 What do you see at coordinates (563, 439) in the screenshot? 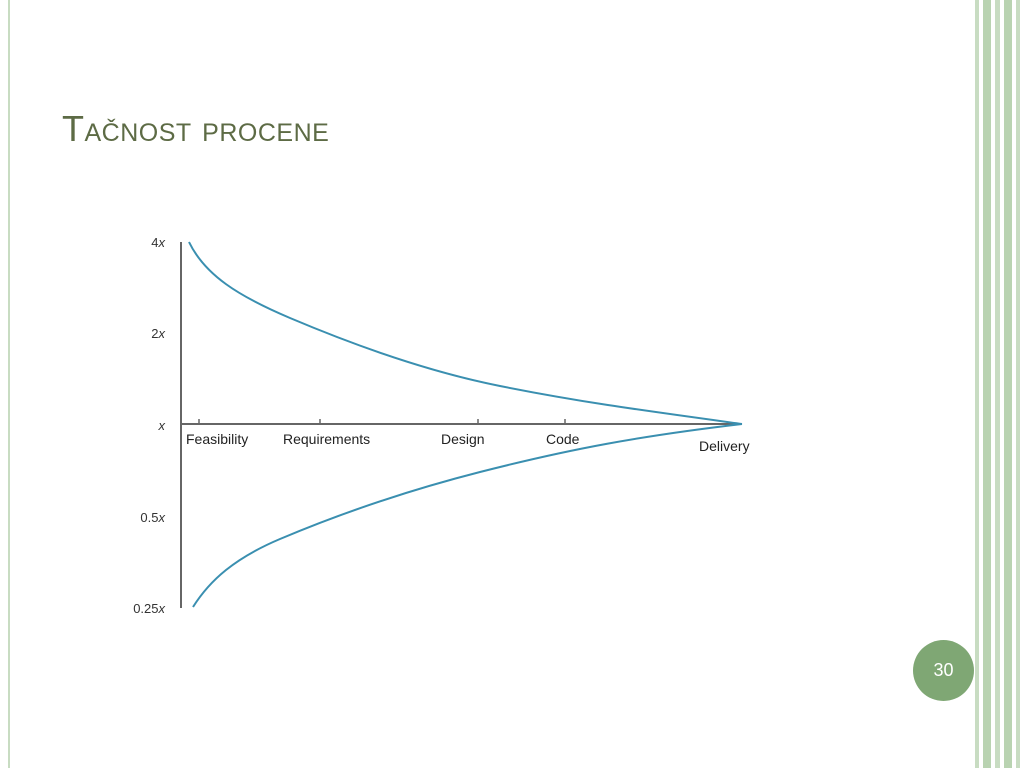
I see `phase-label-code: Code` at bounding box center [563, 439].